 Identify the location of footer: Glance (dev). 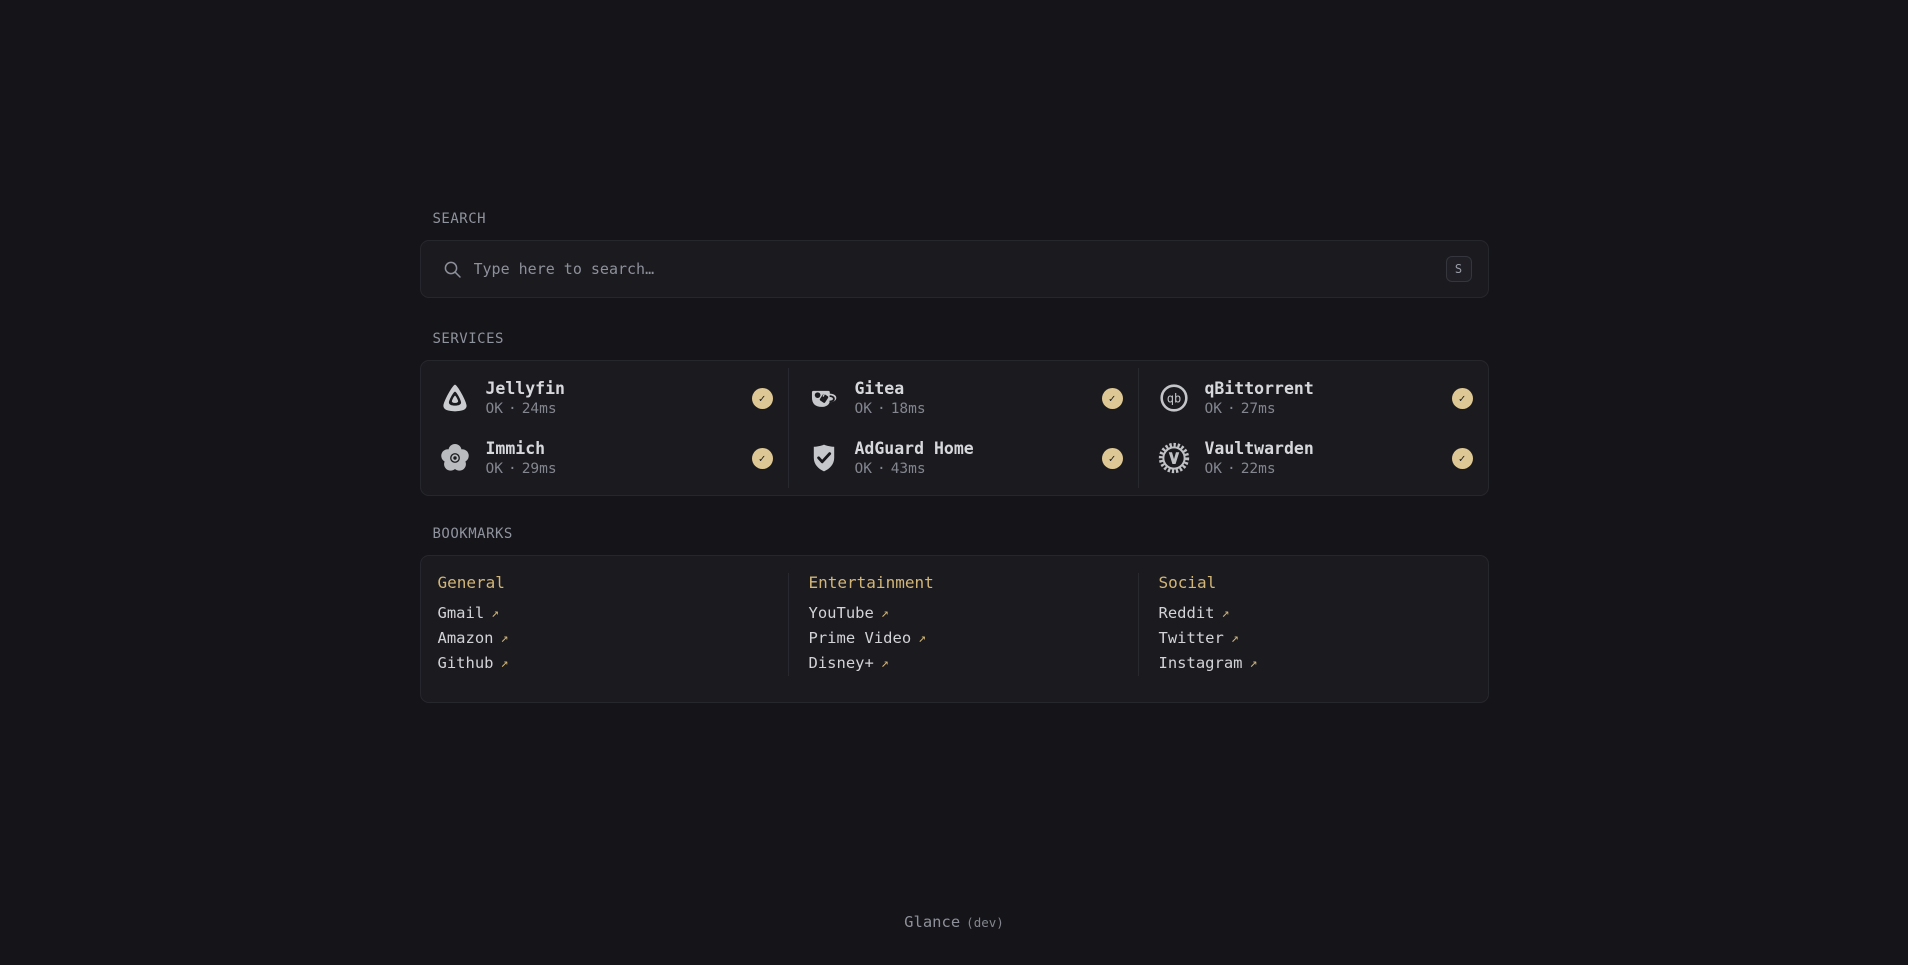
(954, 921).